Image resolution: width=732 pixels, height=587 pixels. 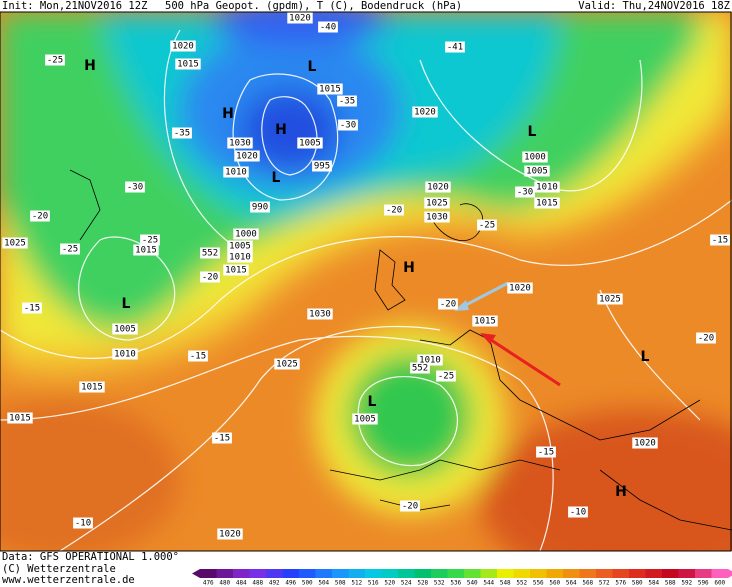 I want to click on scale-label: 552, so click(x=521, y=583).